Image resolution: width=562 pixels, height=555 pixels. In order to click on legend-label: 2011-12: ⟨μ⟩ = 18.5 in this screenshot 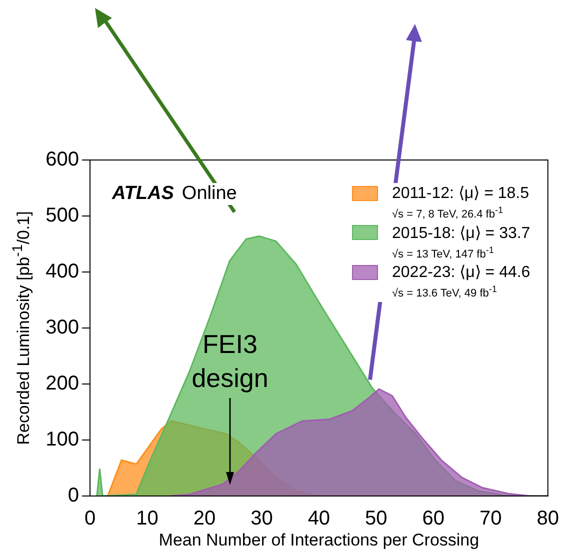, I will do `click(461, 193)`.